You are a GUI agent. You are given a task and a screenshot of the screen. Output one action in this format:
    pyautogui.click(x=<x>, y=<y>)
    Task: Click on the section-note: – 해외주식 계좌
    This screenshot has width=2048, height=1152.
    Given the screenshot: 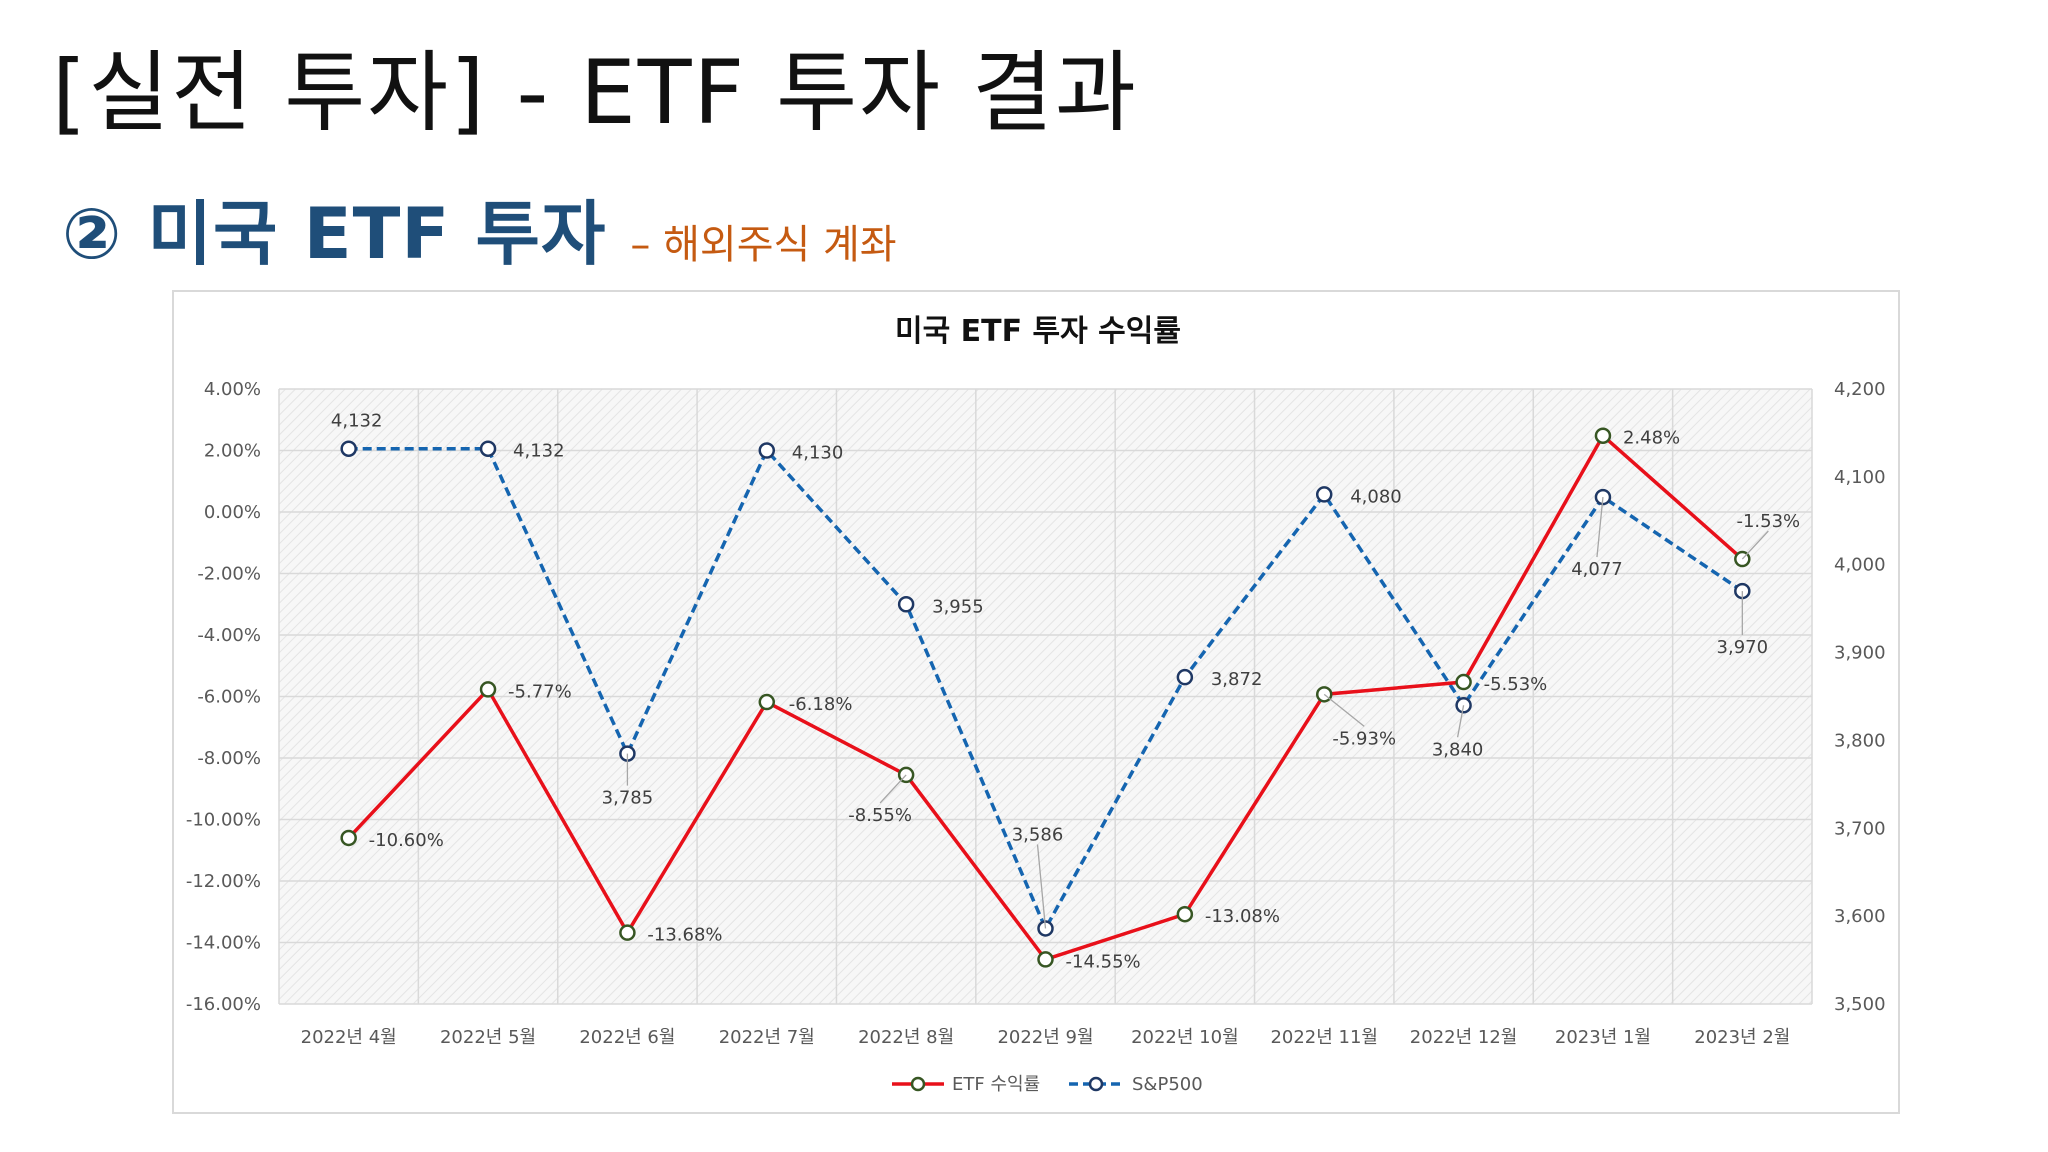 What is the action you would take?
    pyautogui.click(x=763, y=245)
    